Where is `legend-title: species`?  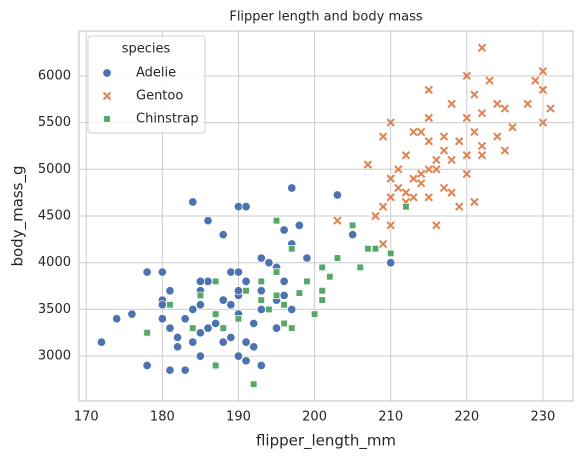 legend-title: species is located at coordinates (146, 49).